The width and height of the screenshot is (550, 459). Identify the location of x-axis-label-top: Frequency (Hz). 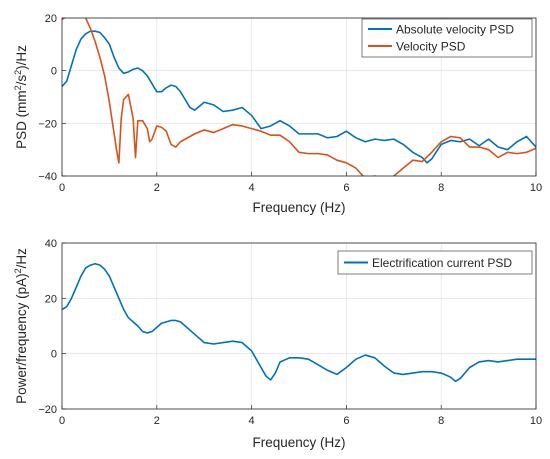
(298, 207).